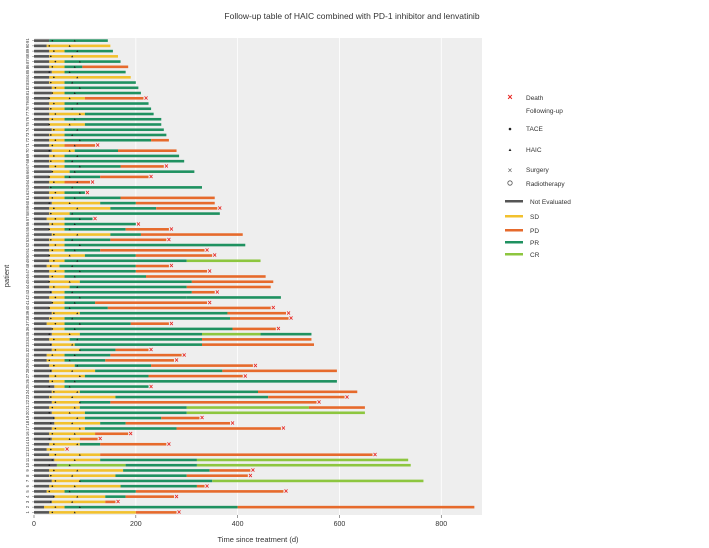  What do you see at coordinates (151, 387) in the screenshot?
I see `death-marker-25: ×` at bounding box center [151, 387].